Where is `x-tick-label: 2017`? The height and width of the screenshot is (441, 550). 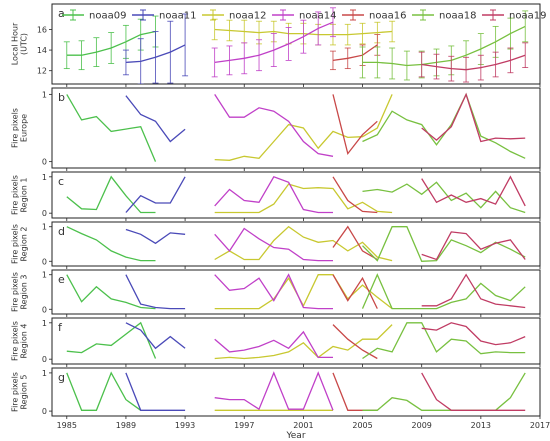 x-tick-label: 2017 is located at coordinates (540, 425).